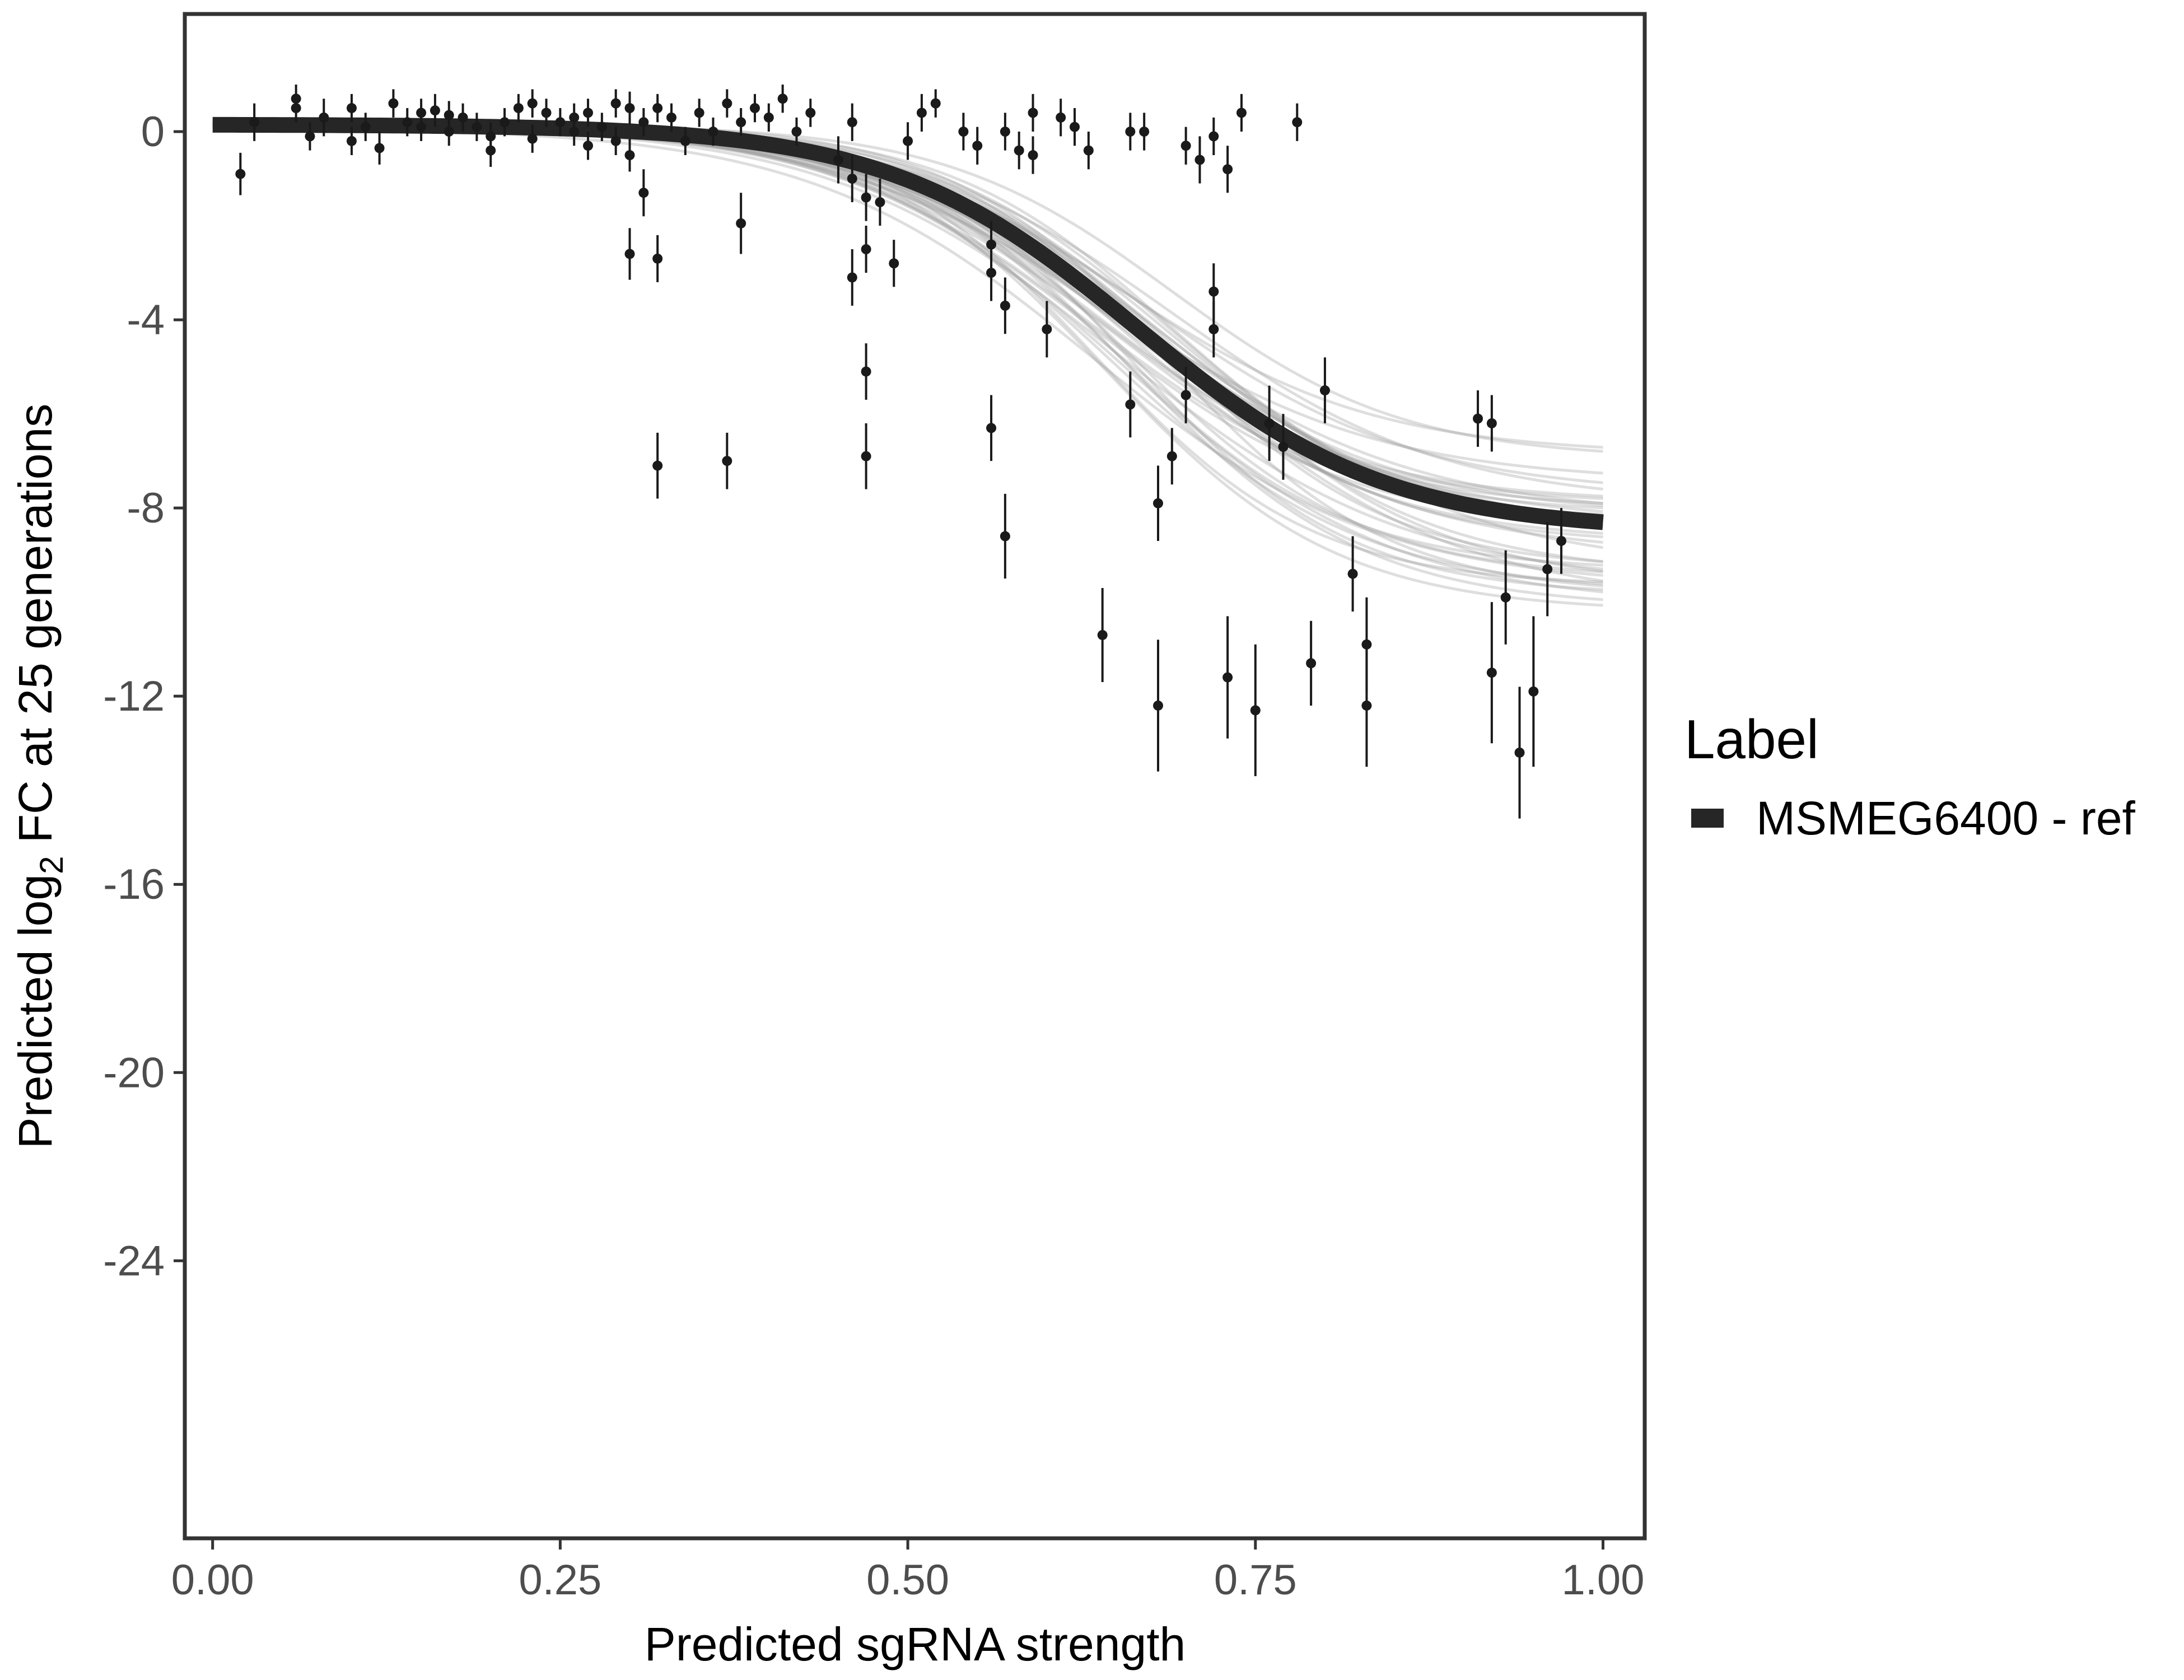 The image size is (2184, 1680). What do you see at coordinates (146, 320) in the screenshot?
I see `y-tick-label: -4` at bounding box center [146, 320].